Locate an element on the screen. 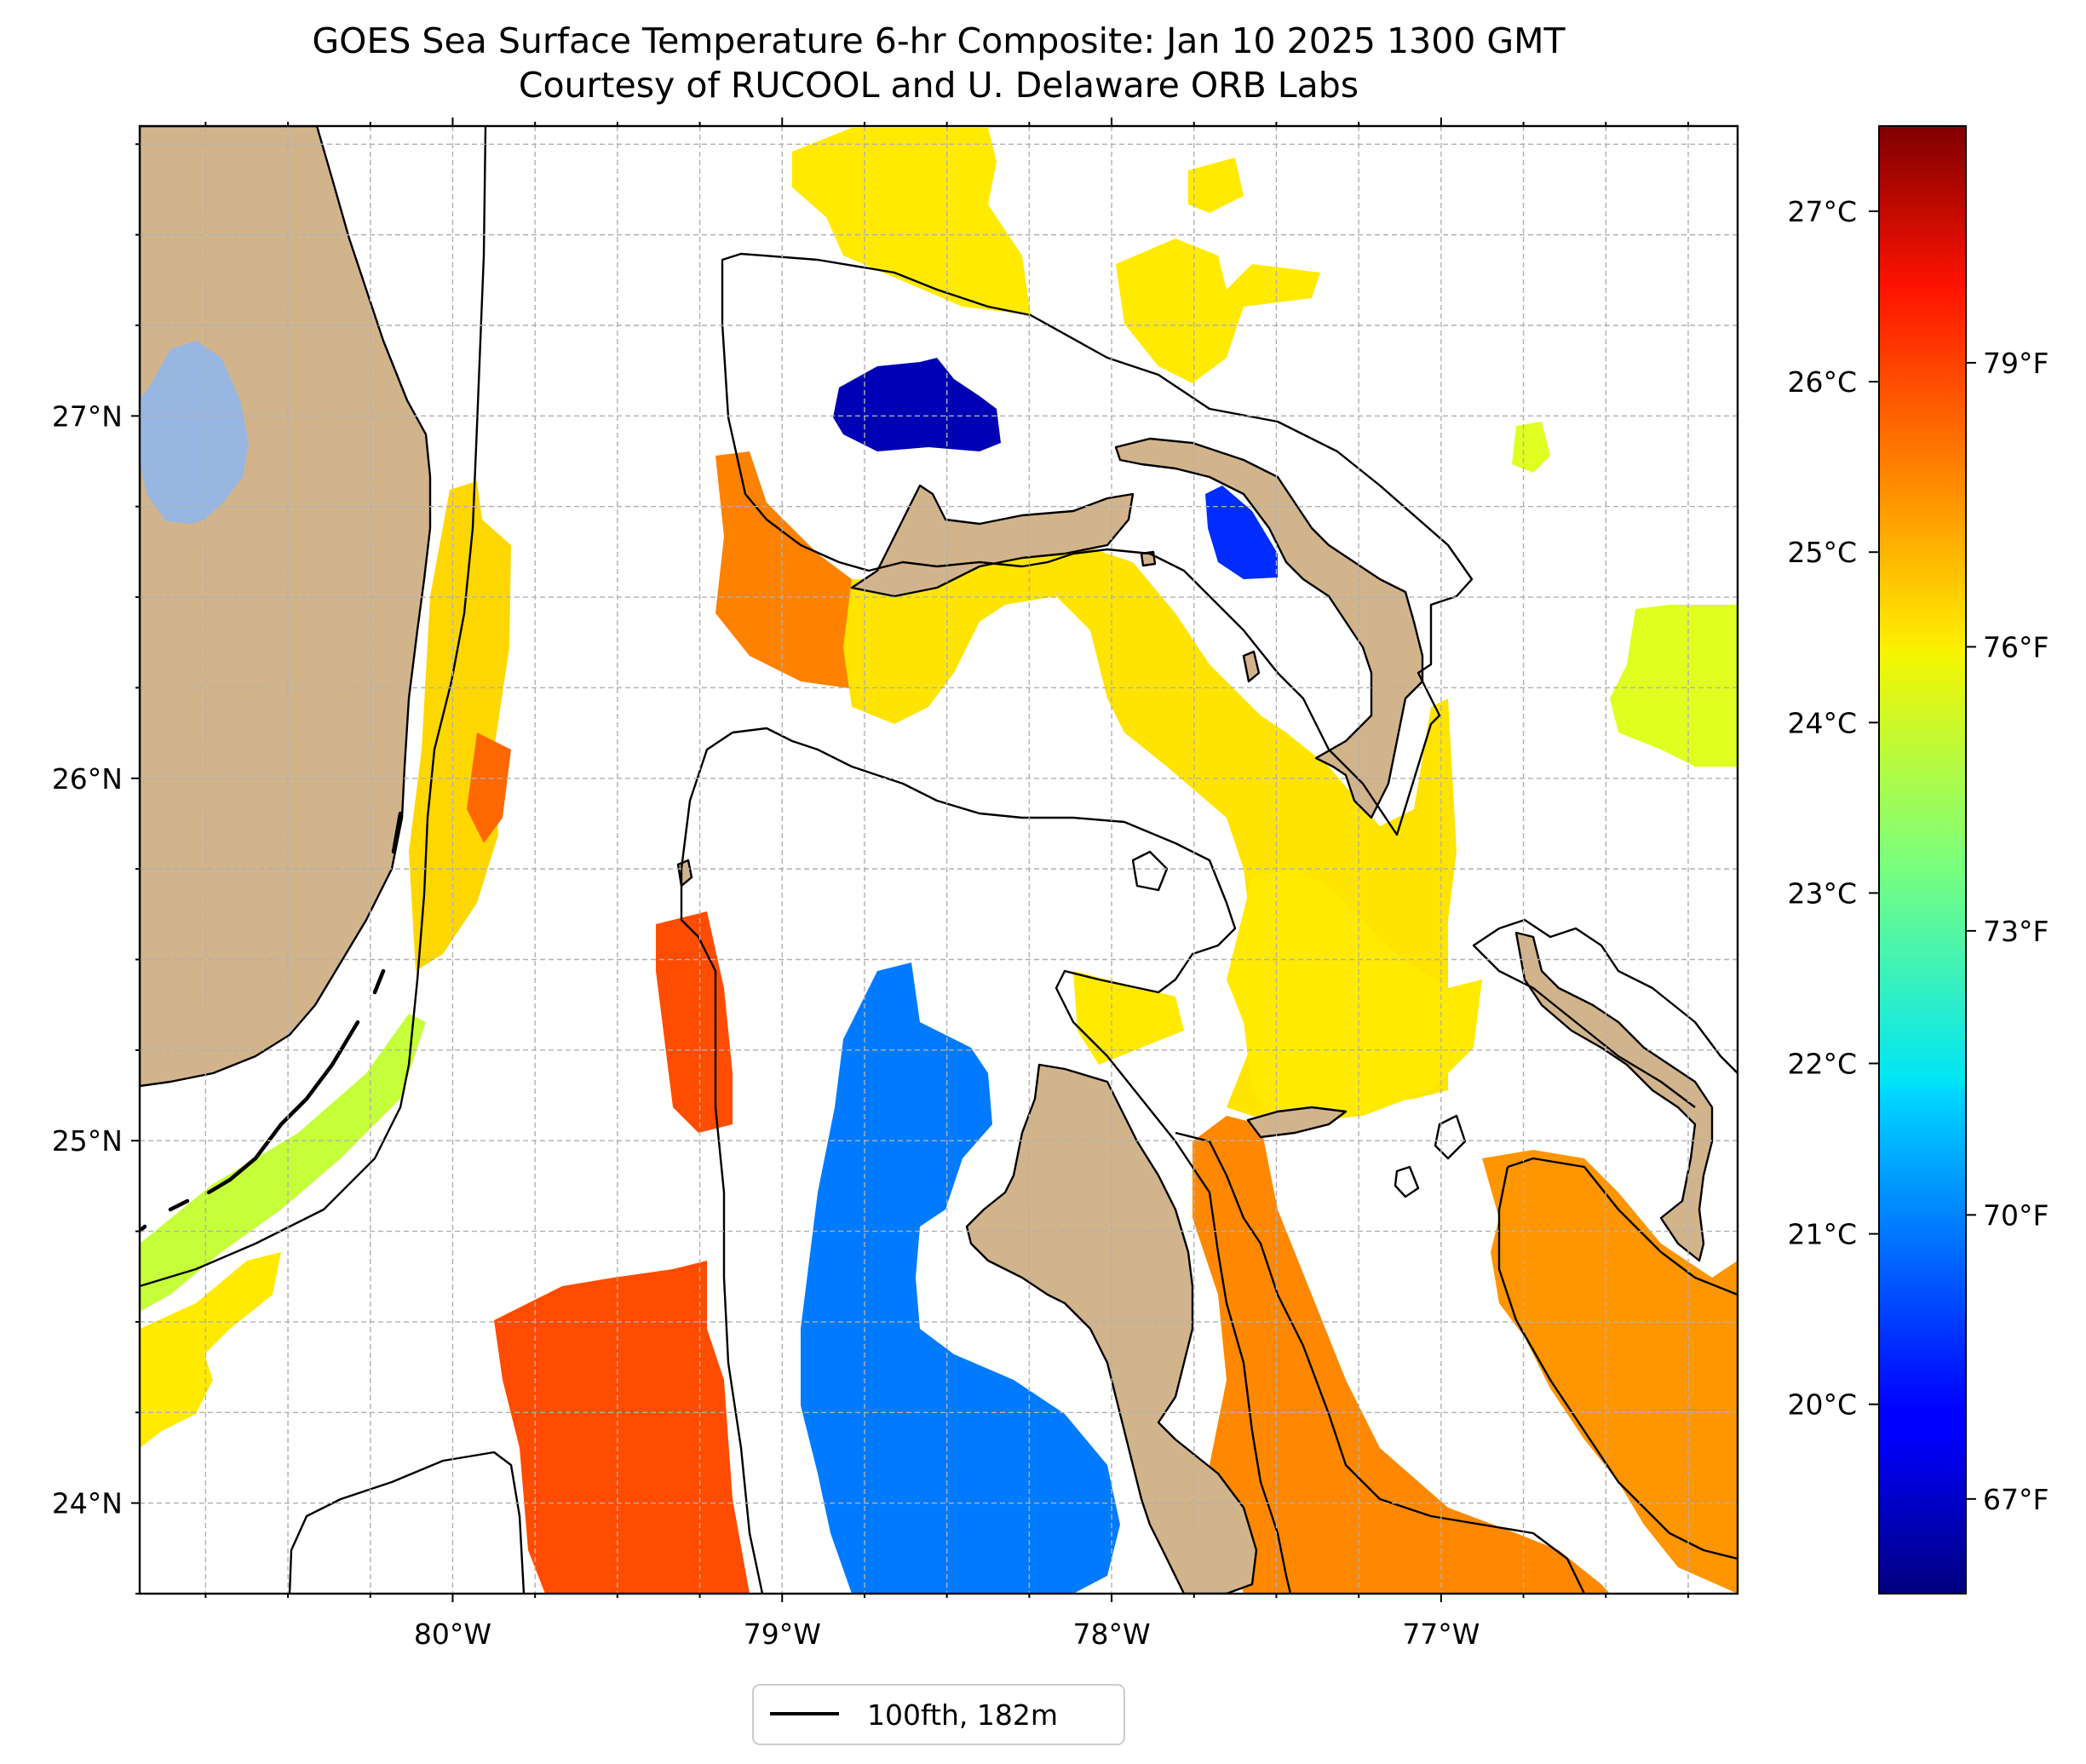 The height and width of the screenshot is (1764, 2086). lat-tick-label: 26°N is located at coordinates (87, 779).